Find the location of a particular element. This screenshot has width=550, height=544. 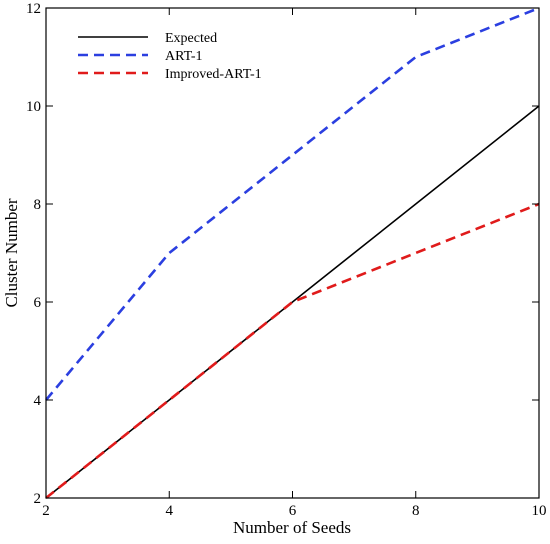

legend-item-improved-art-1: Improved-ART-1 is located at coordinates (170, 74).